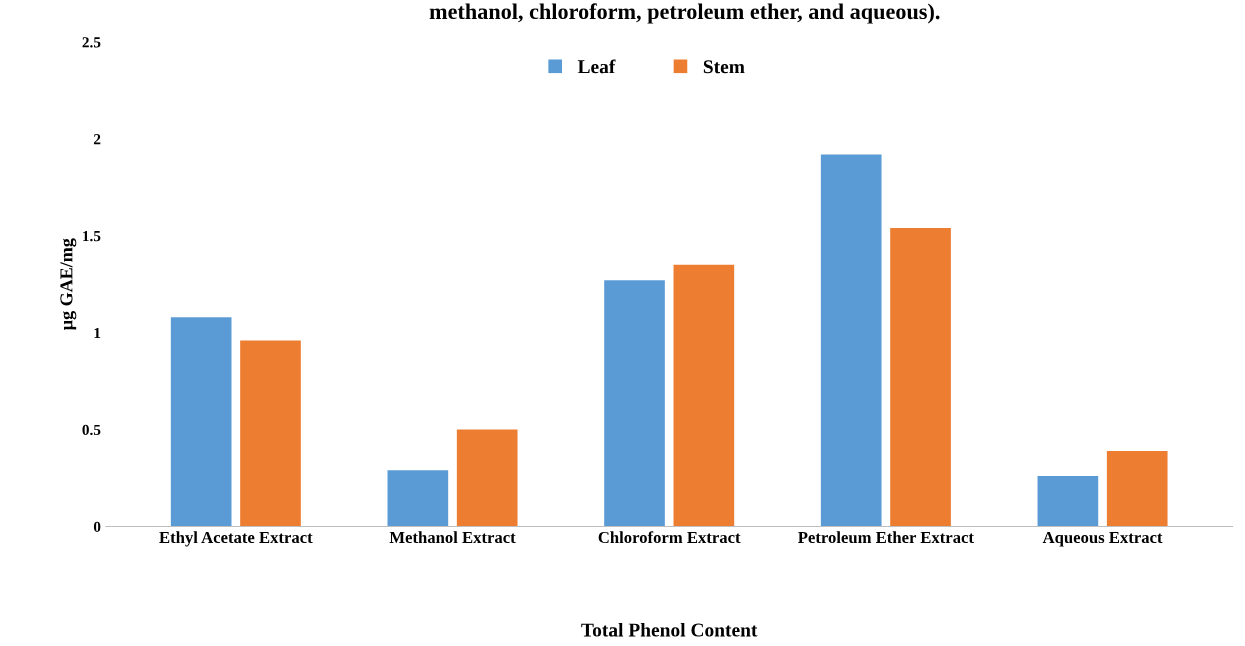 The height and width of the screenshot is (646, 1245). I want to click on chart-title: methanol, chloroform, petroleum ether, and aqueous)., so click(684, 13).